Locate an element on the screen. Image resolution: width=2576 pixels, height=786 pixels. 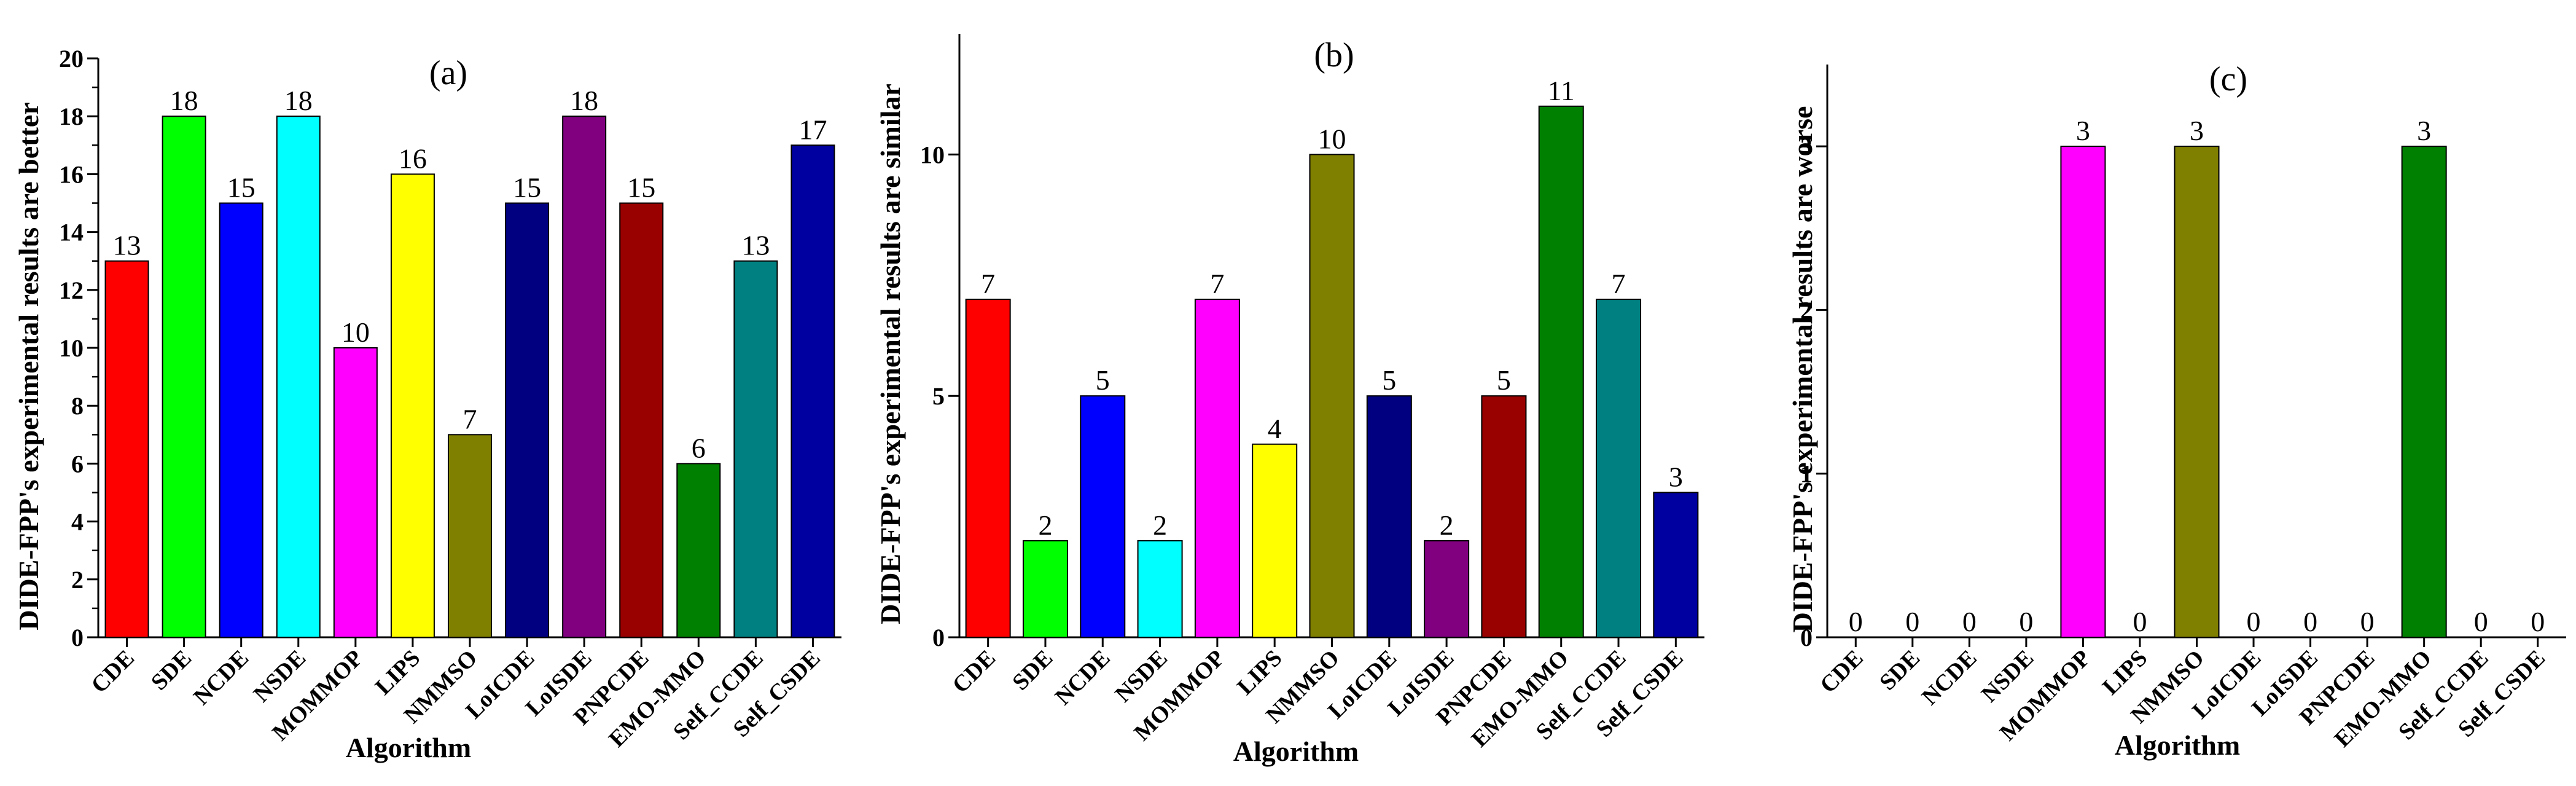
data-label: 4 is located at coordinates (1275, 428).